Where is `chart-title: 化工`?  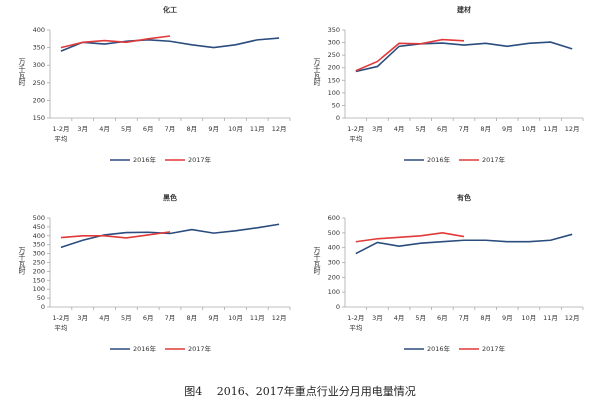
chart-title: 化工 is located at coordinates (170, 9).